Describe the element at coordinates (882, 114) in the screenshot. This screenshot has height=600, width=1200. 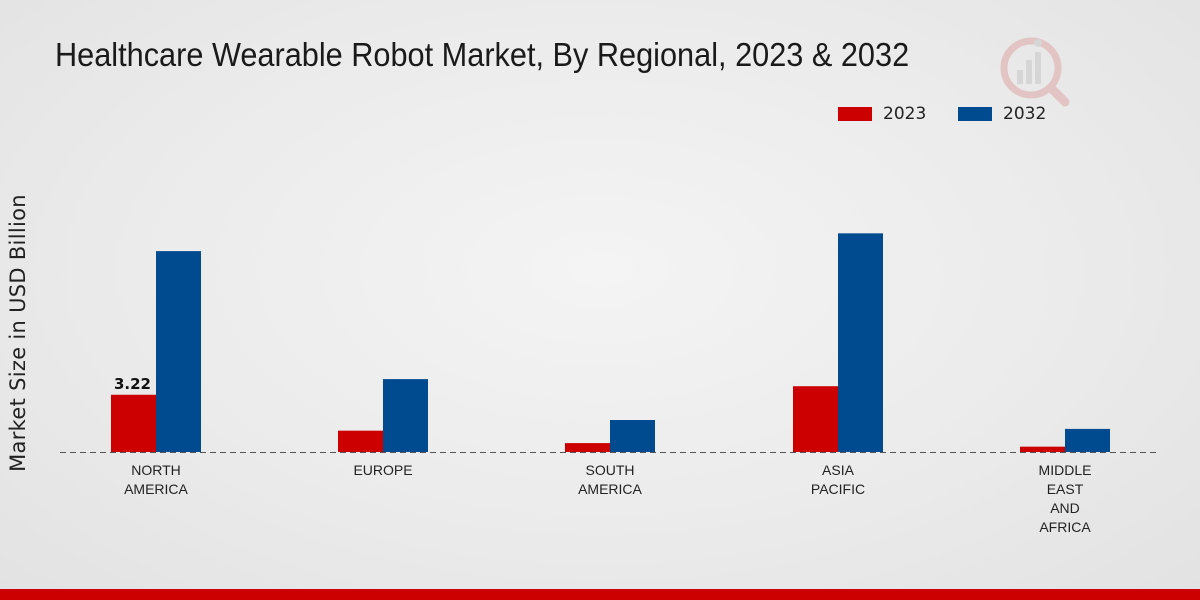
I see `legend-item-2023: 2023` at that location.